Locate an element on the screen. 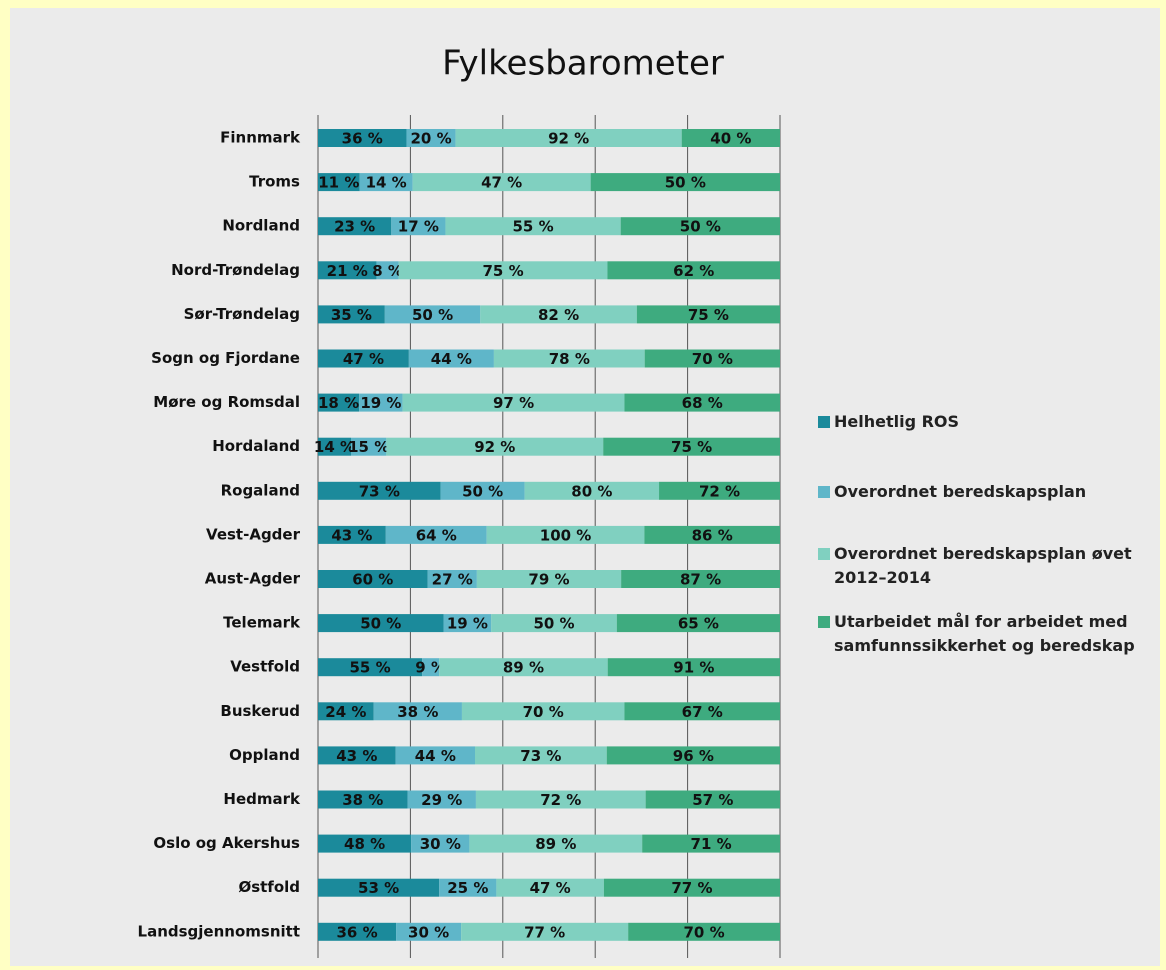  data-label: 17 % is located at coordinates (418, 227).